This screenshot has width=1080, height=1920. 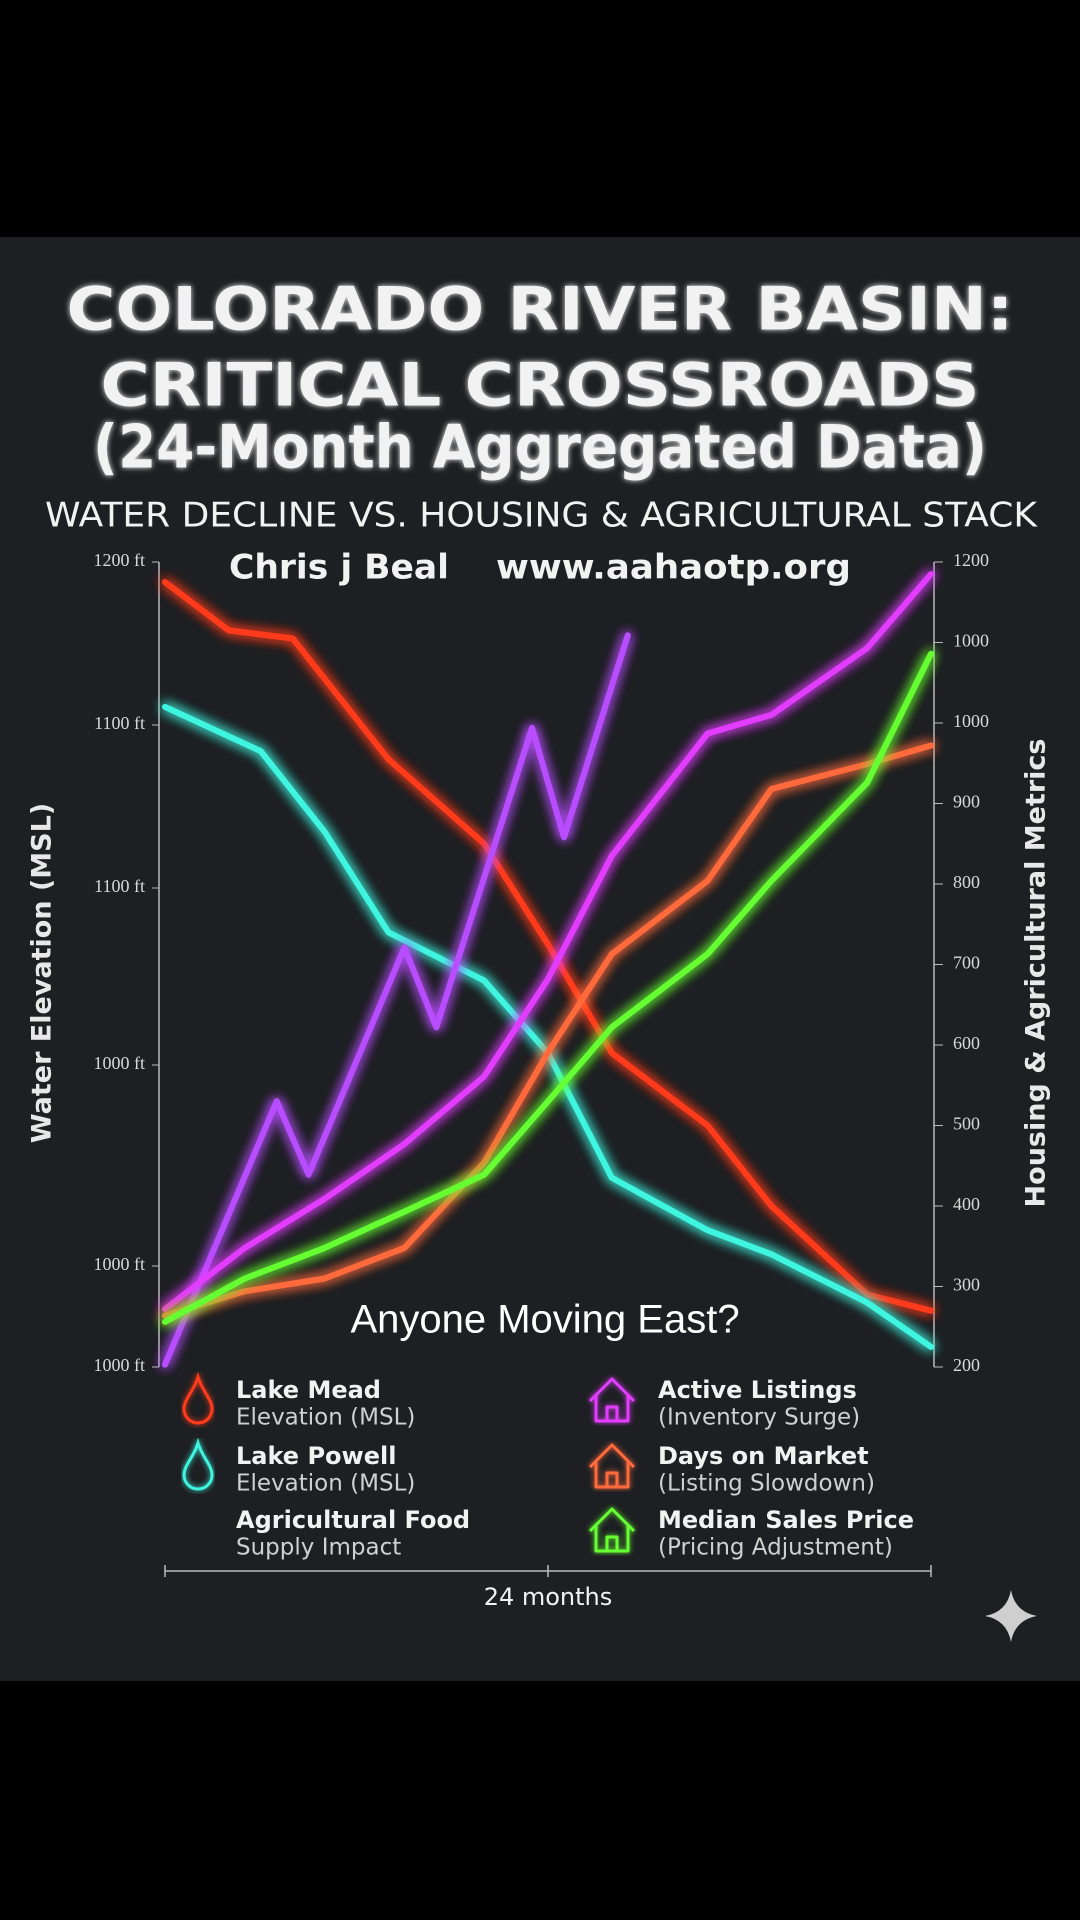 What do you see at coordinates (540, 448) in the screenshot?
I see `title-line: (24-Month Aggregated Data)` at bounding box center [540, 448].